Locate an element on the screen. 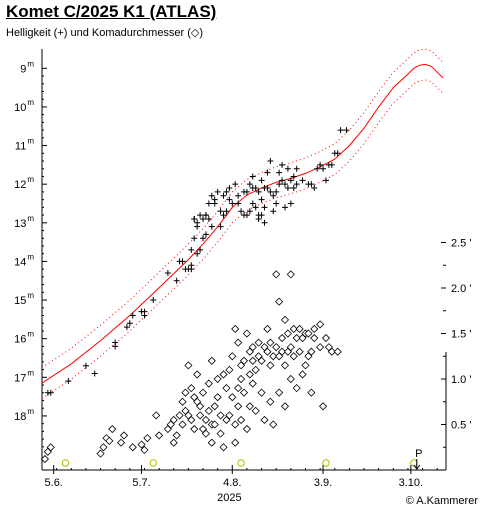 The image size is (480, 509). magnitude-tick-label: 17m is located at coordinates (24, 376).